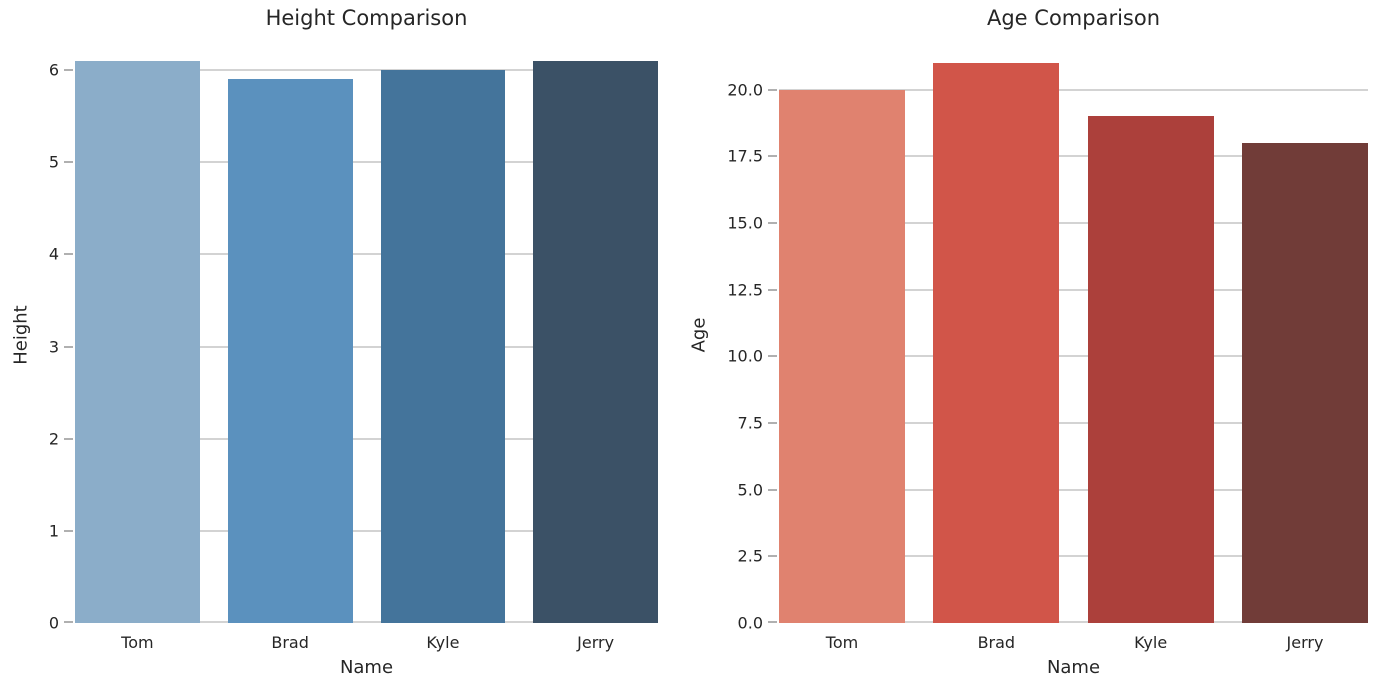 This screenshot has height=690, width=1389. What do you see at coordinates (750, 423) in the screenshot?
I see `y-tick-label: 7.5` at bounding box center [750, 423].